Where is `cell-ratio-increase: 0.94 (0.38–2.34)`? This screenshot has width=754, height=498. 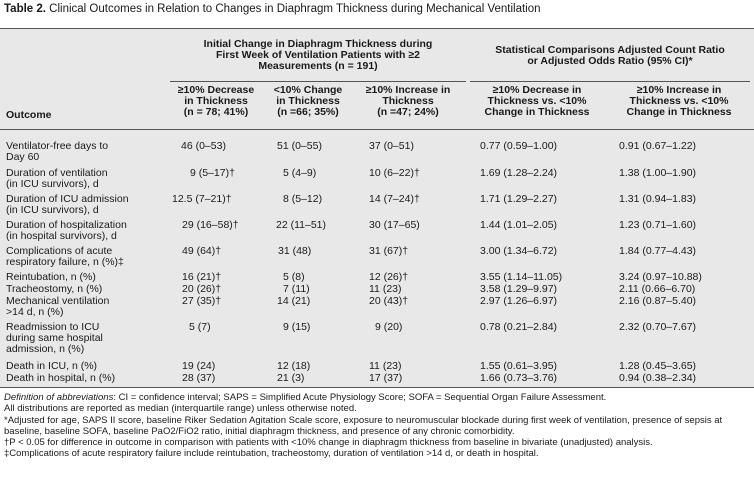
cell-ratio-increase: 0.94 (0.38–2.34) is located at coordinates (658, 378).